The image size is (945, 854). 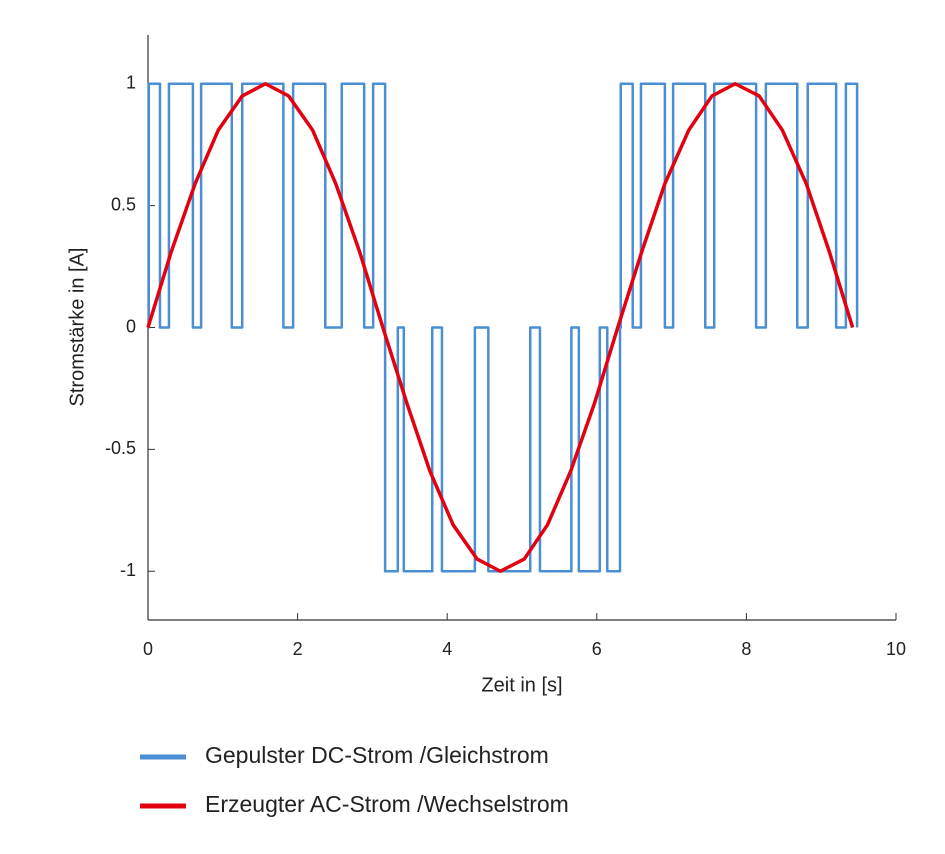 What do you see at coordinates (123, 204) in the screenshot?
I see `y-tick-label: 0.5` at bounding box center [123, 204].